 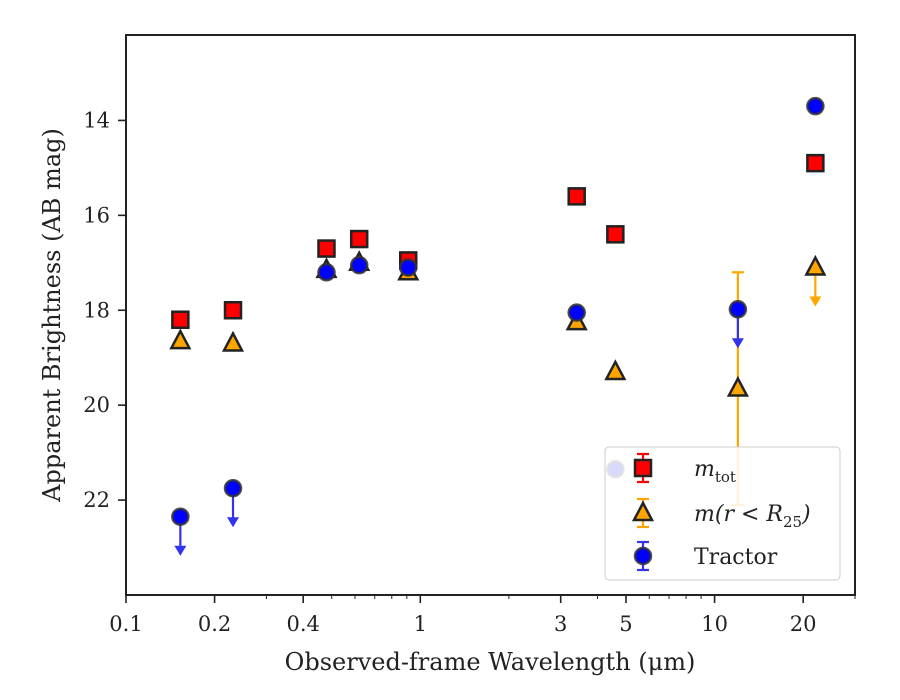 What do you see at coordinates (125, 624) in the screenshot?
I see `x-tick-label: 0.1` at bounding box center [125, 624].